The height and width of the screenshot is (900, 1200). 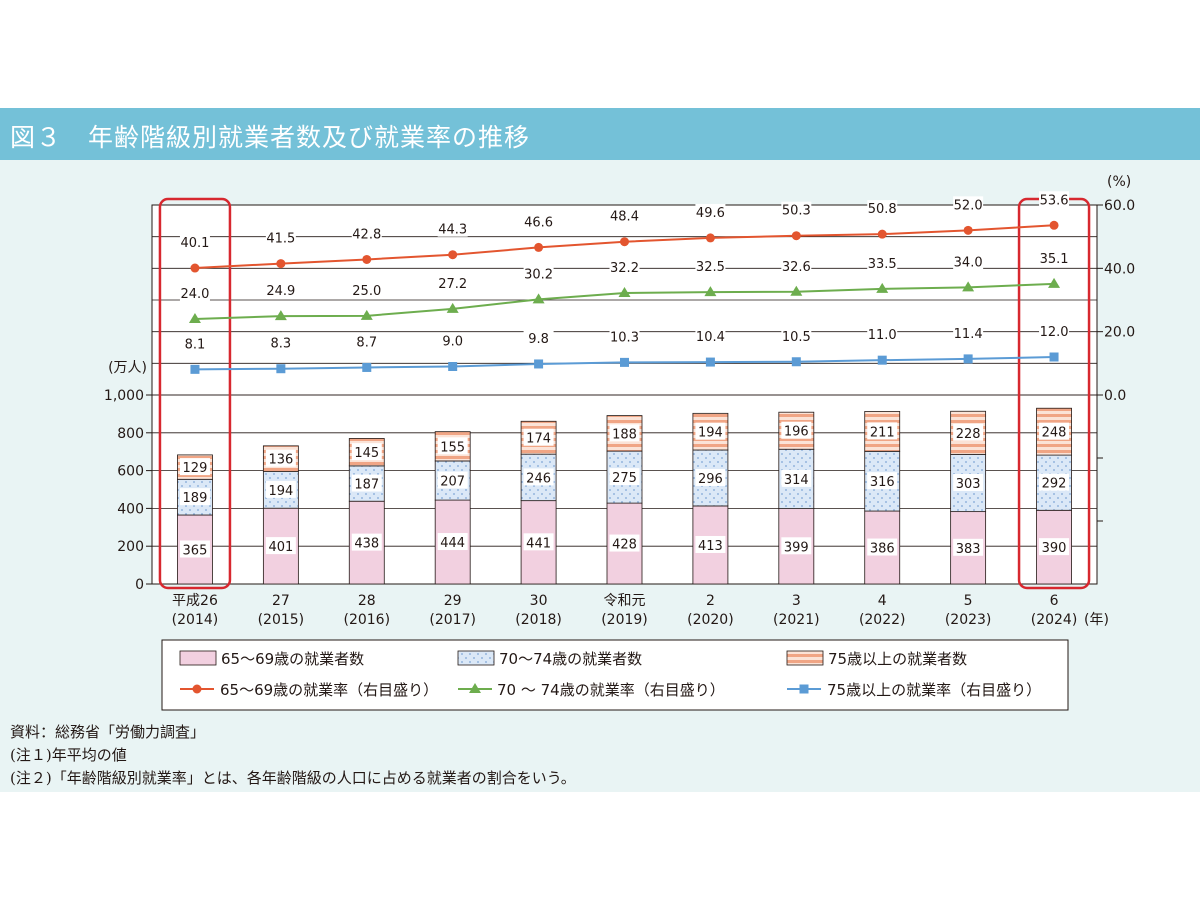 I want to click on x-tick-label: 29, so click(x=453, y=601).